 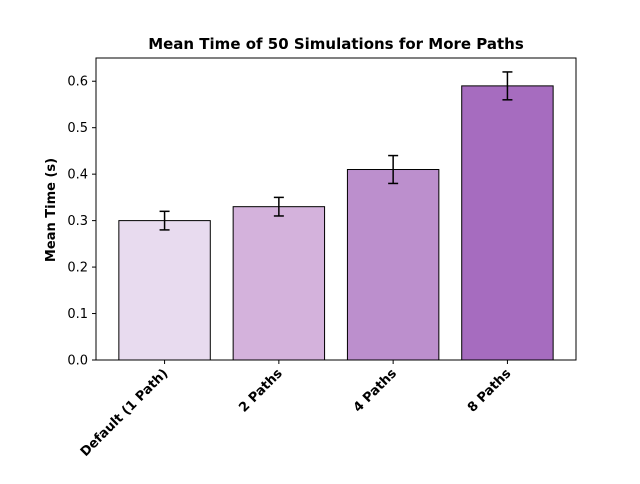 I want to click on y-tick-label: 0.5, so click(x=77, y=128).